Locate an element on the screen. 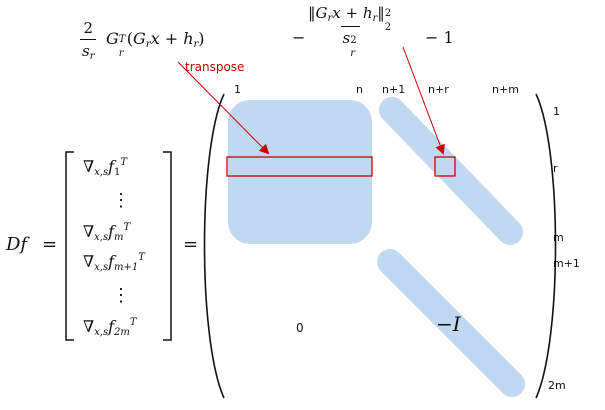  col-label-n-plus-m: n+m is located at coordinates (505, 89).